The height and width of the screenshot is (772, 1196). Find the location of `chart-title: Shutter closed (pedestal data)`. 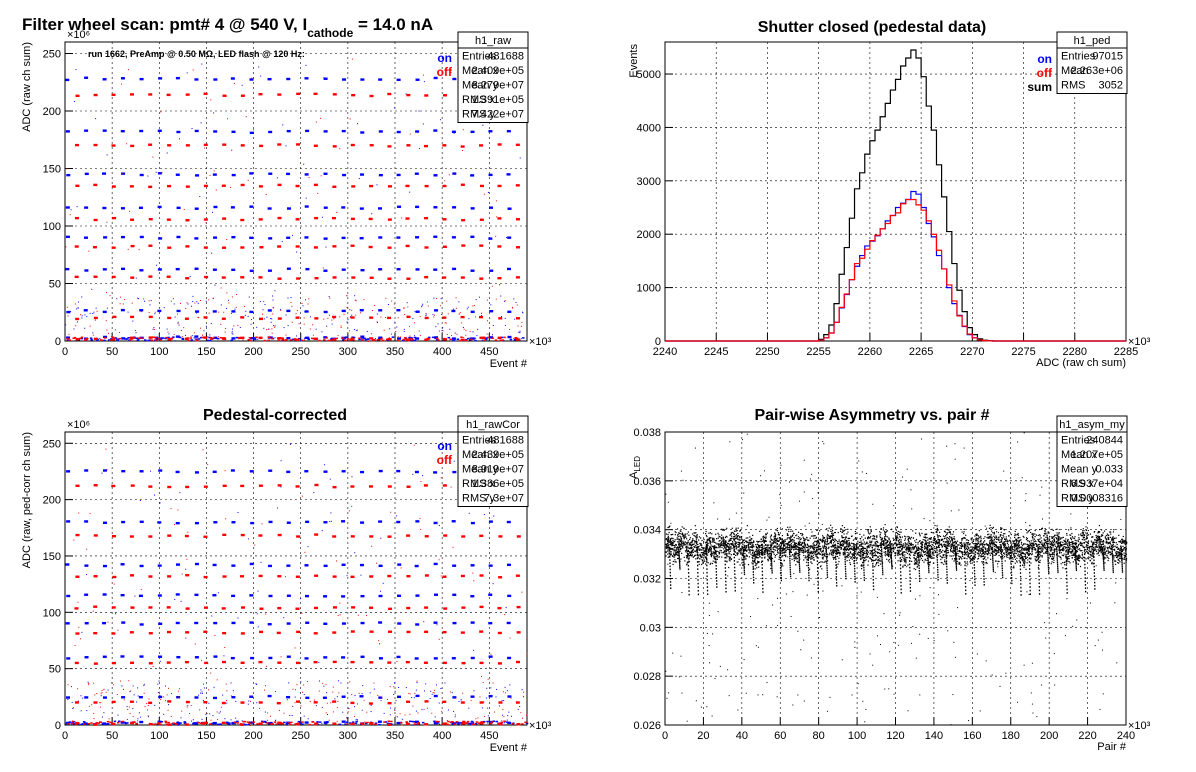

chart-title: Shutter closed (pedestal data) is located at coordinates (872, 27).